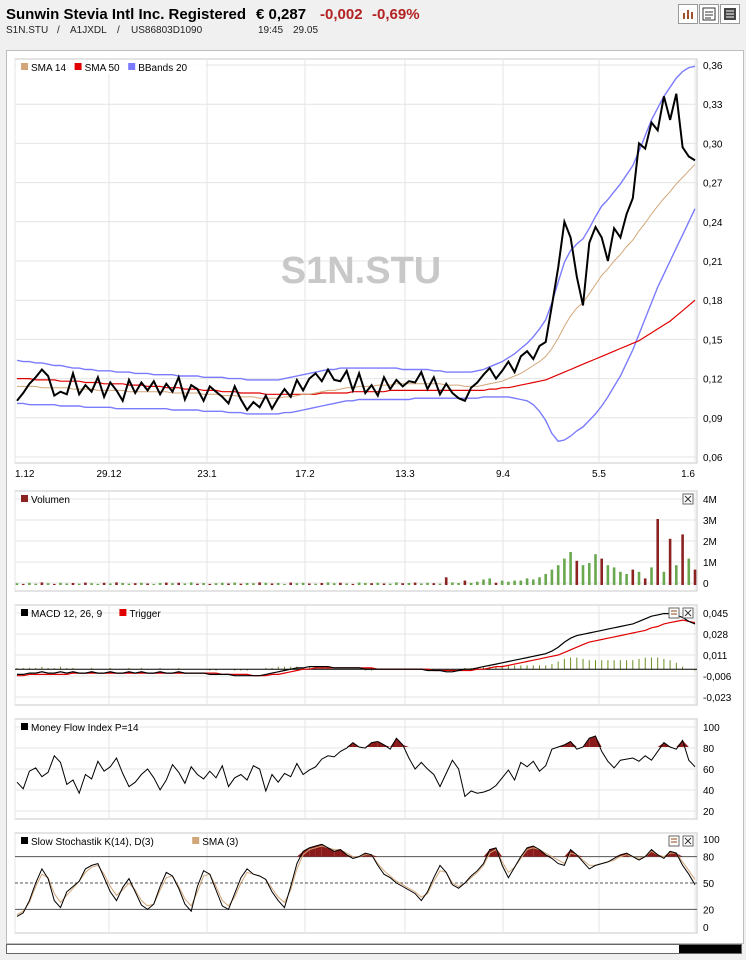  Describe the element at coordinates (281, 14) in the screenshot. I see `last-price: € 0,287` at that location.